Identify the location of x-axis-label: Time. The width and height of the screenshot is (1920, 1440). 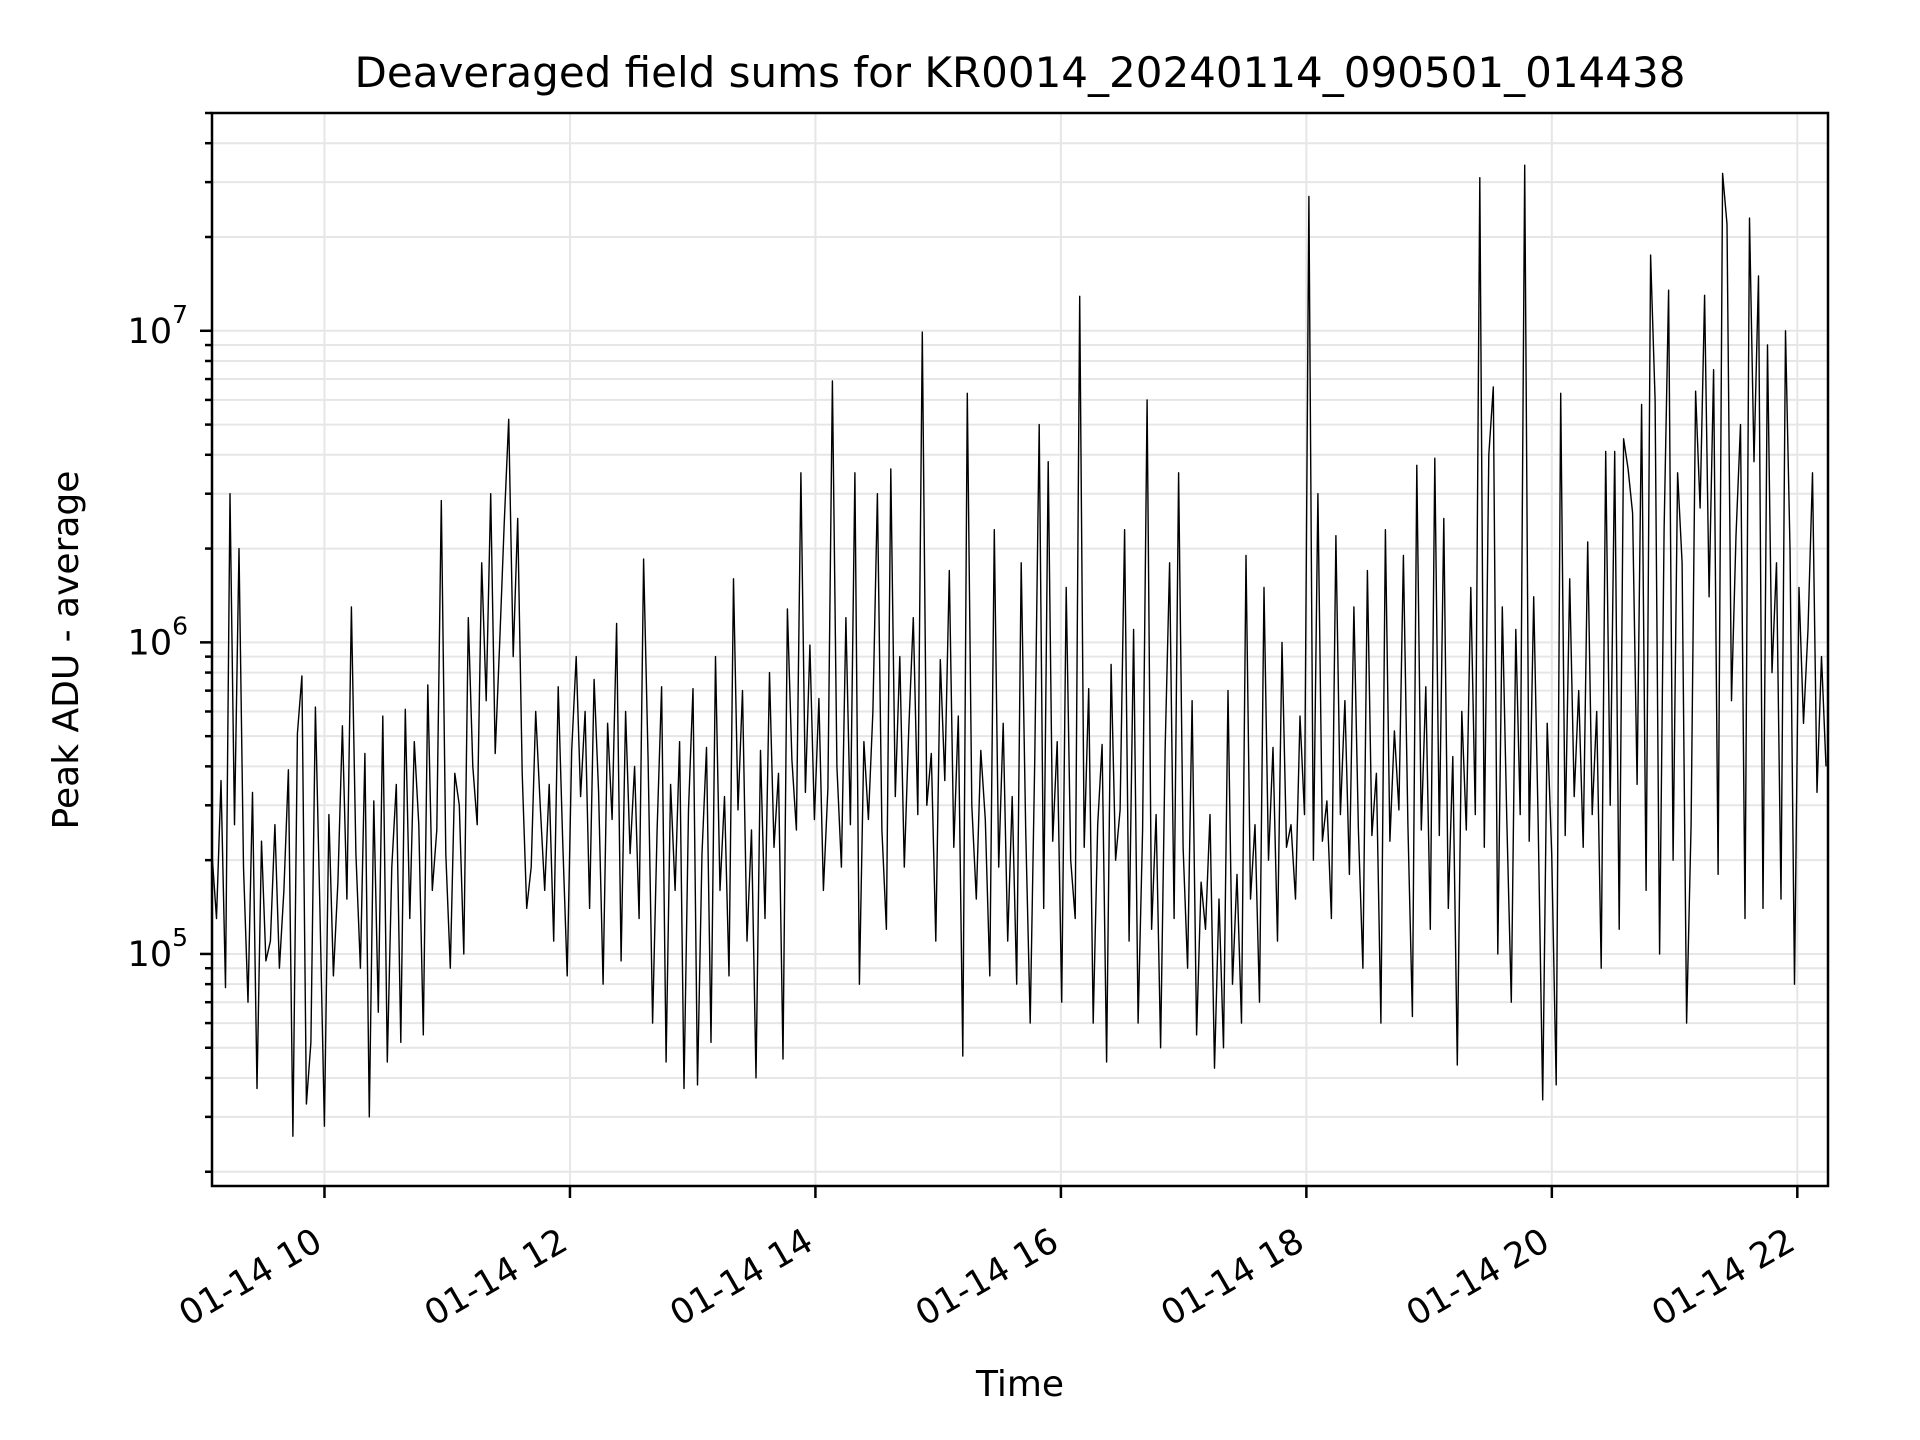
(1019, 1384).